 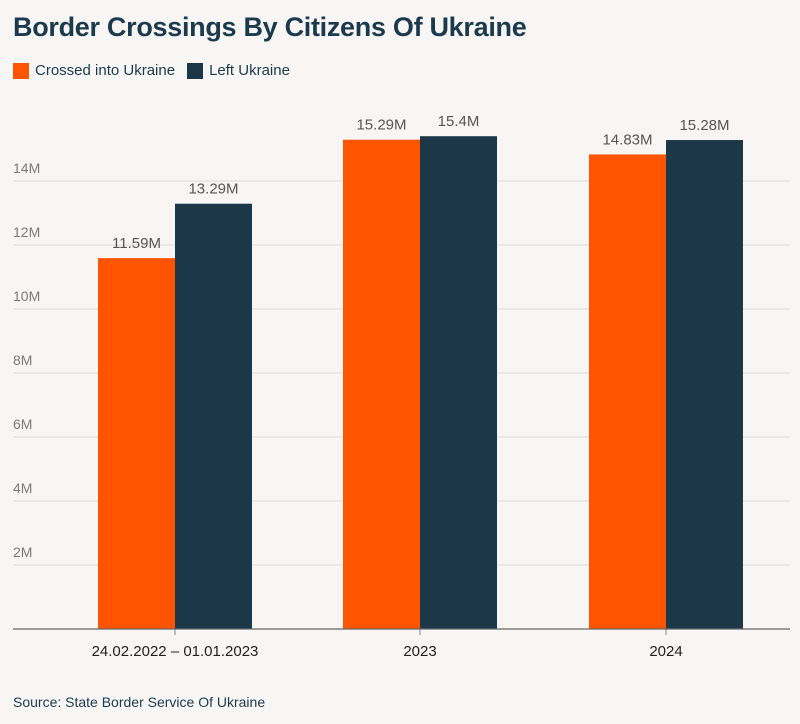 I want to click on legend-swatch-left, so click(x=195, y=70).